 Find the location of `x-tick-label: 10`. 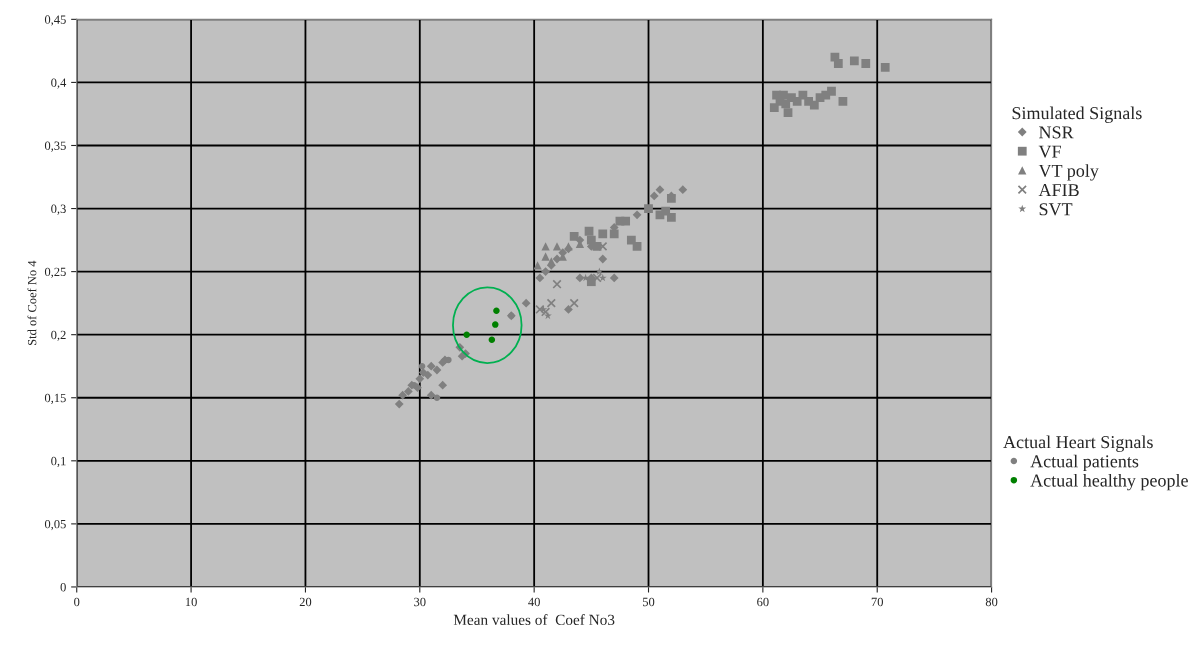

x-tick-label: 10 is located at coordinates (191, 602).